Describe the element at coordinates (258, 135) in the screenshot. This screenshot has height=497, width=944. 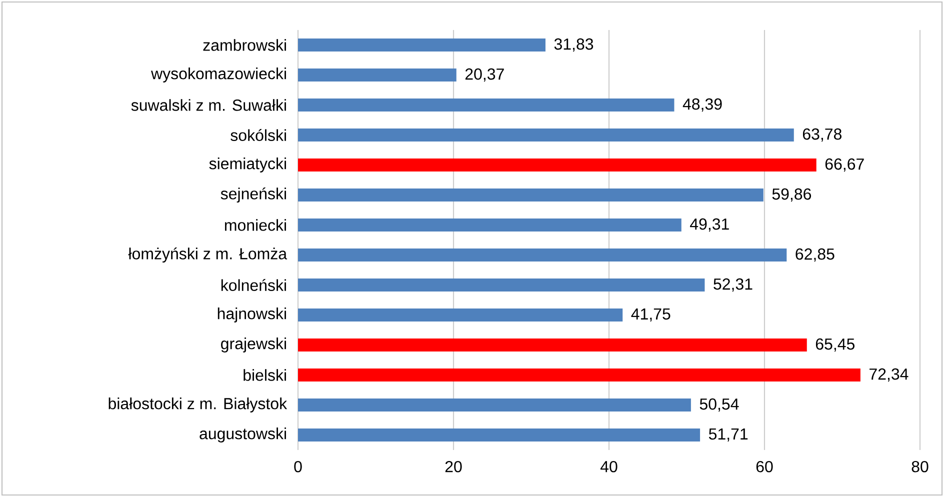
I see `y-tick-label: sokólski` at that location.